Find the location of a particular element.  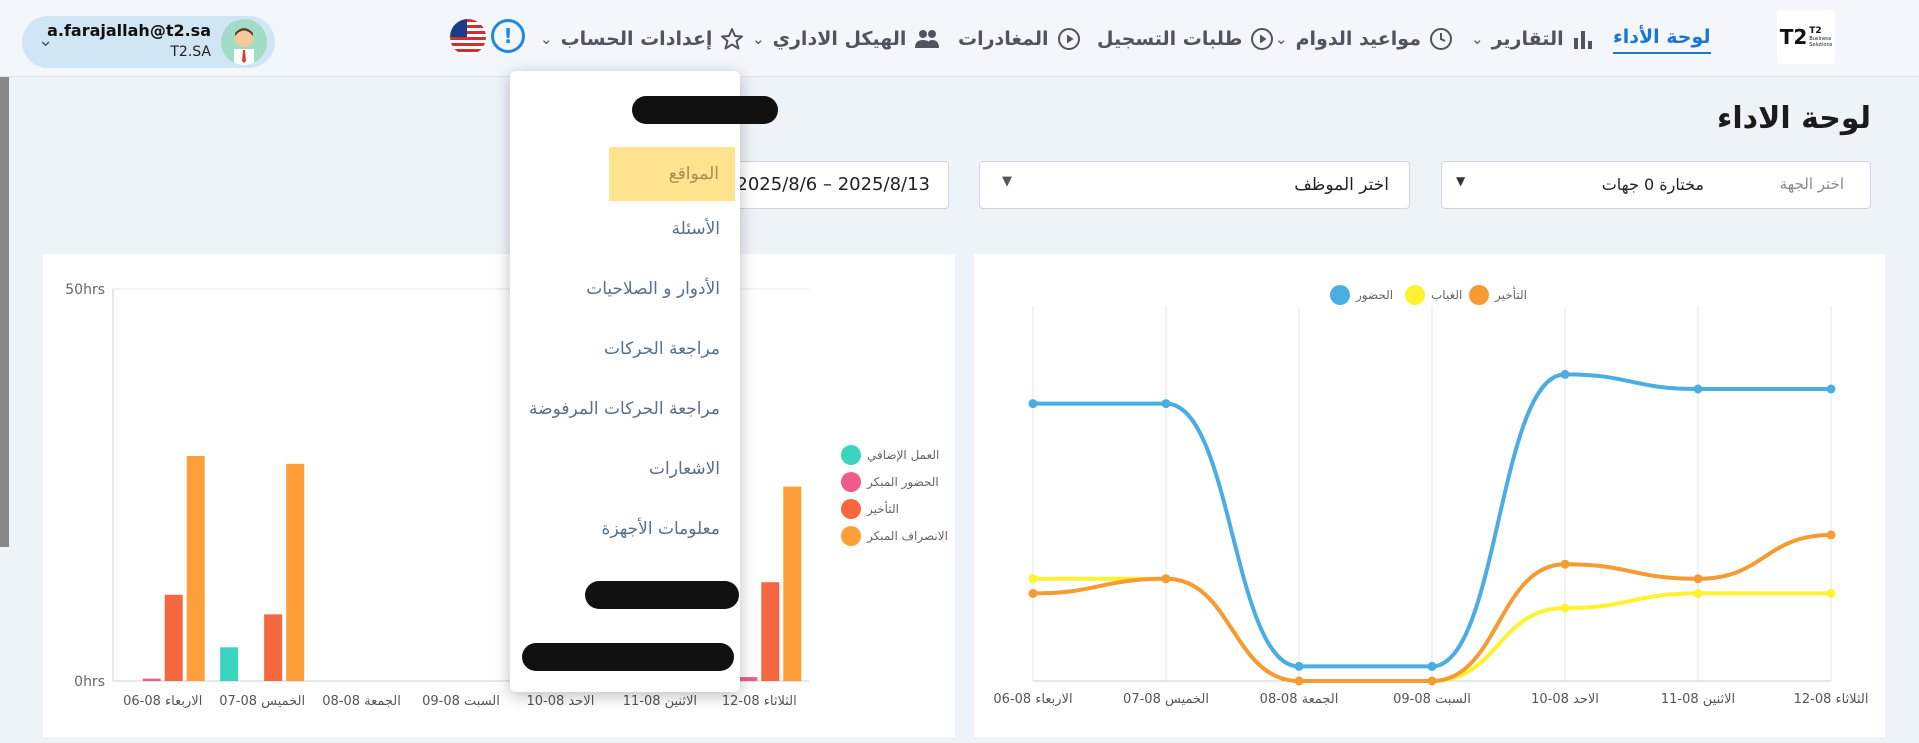

menu-item-movements-review: مراجعة الحركات is located at coordinates (662, 349).